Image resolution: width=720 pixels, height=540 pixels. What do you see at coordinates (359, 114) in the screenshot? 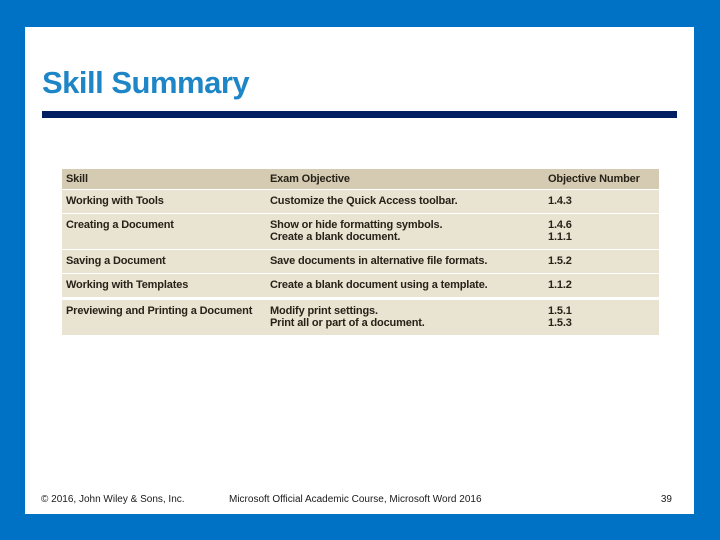
I see `title-underline-rule` at bounding box center [359, 114].